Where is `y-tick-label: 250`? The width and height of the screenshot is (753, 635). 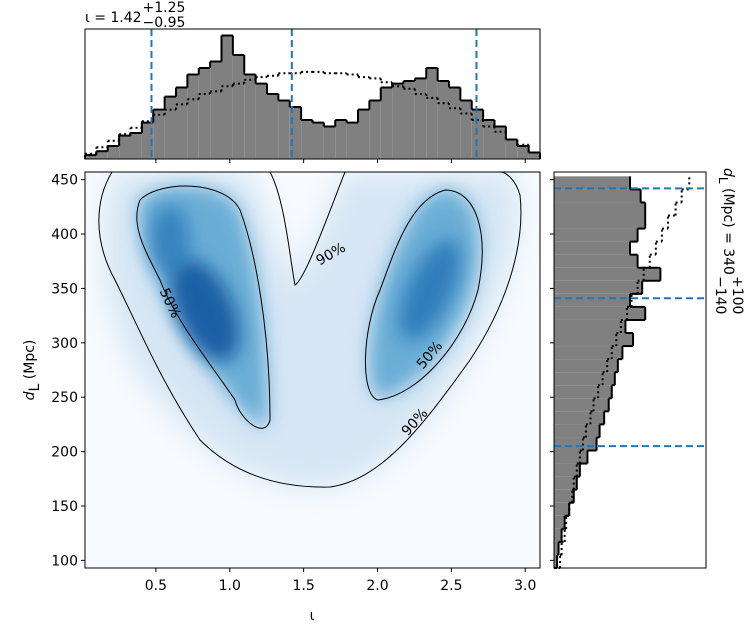 y-tick-label: 250 is located at coordinates (64, 398).